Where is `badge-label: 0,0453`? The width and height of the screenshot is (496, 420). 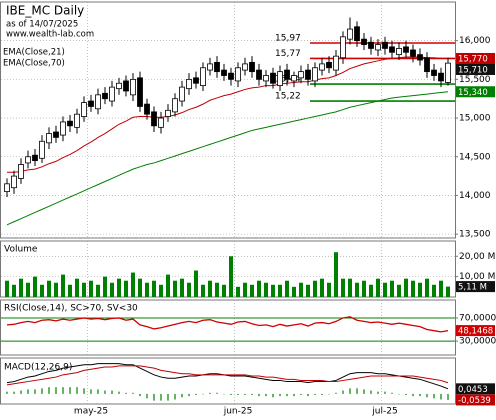 badge-label: 0,0453 is located at coordinates (473, 390).